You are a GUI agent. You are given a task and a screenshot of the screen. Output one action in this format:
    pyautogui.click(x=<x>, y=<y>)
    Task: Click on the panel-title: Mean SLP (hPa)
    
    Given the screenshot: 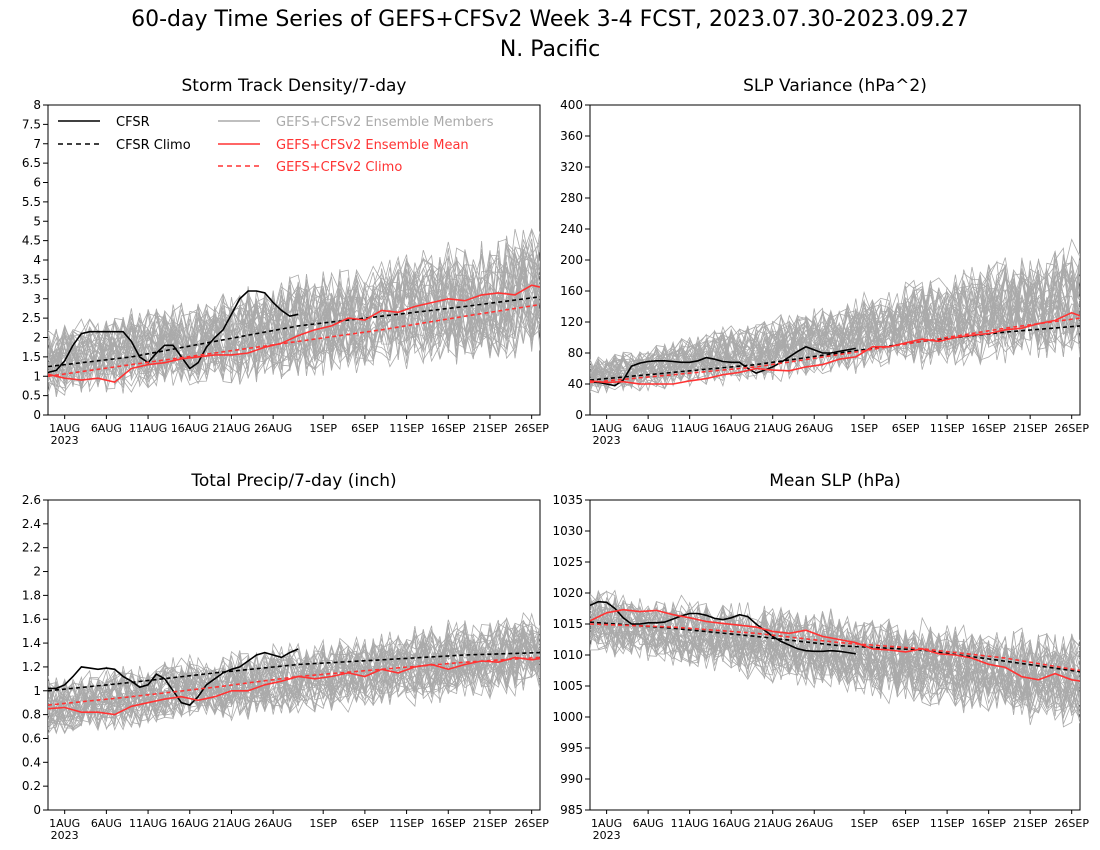 What is the action you would take?
    pyautogui.click(x=835, y=481)
    